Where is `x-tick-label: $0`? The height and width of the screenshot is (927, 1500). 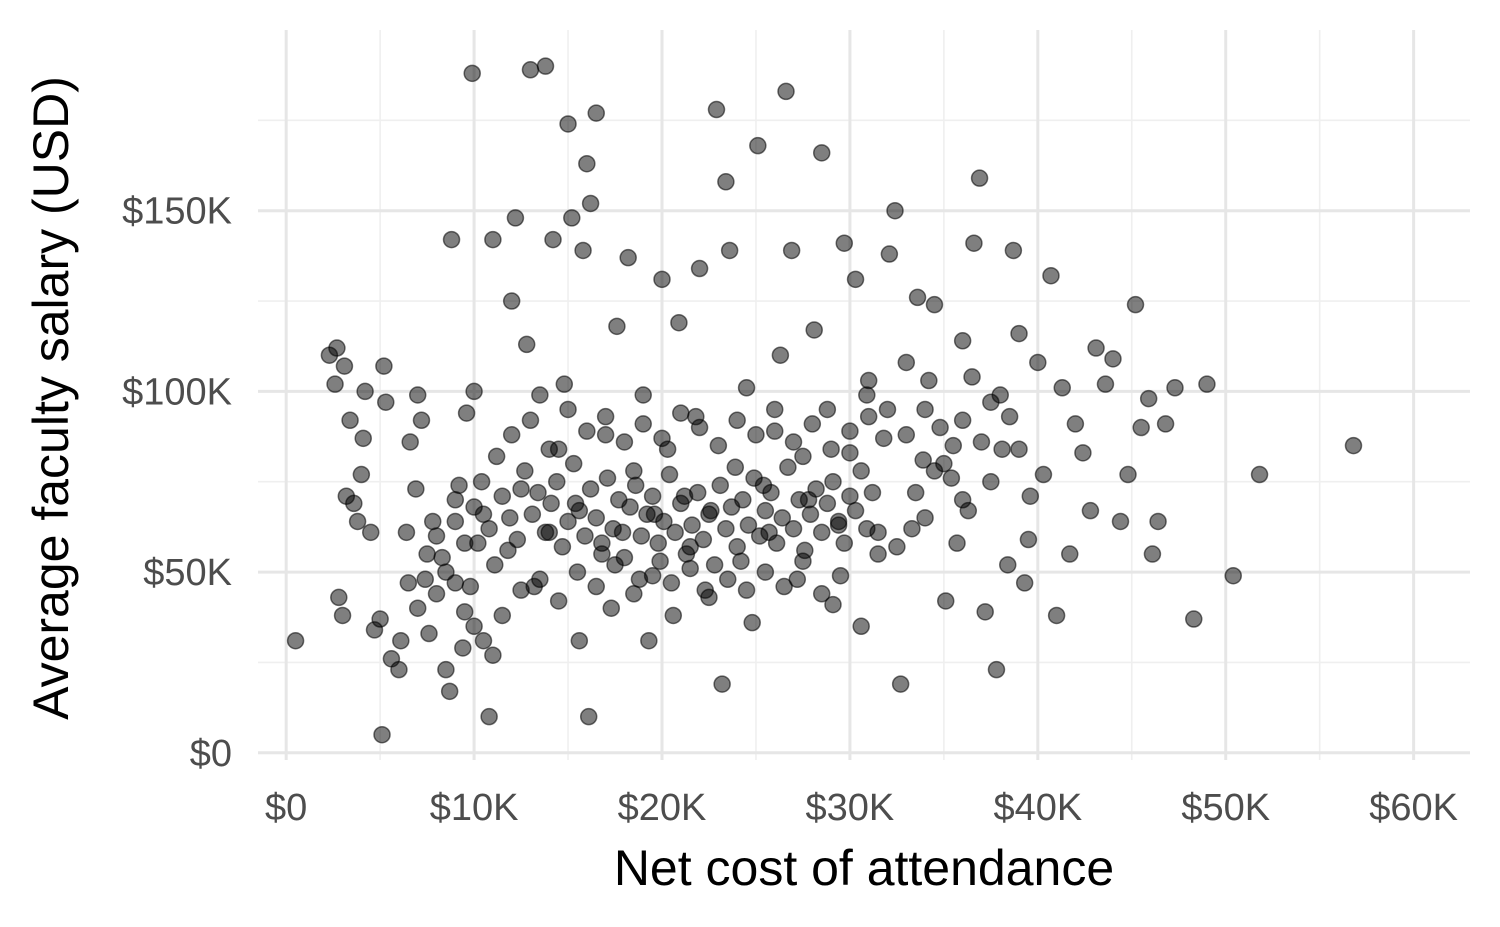 x-tick-label: $0 is located at coordinates (286, 808).